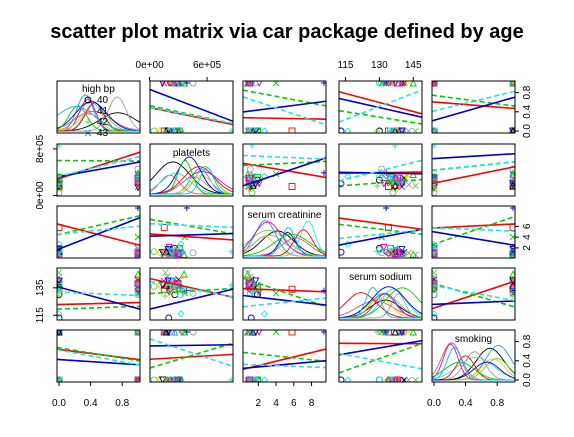 Image resolution: width=574 pixels, height=437 pixels. I want to click on legend-label: 40, so click(103, 100).